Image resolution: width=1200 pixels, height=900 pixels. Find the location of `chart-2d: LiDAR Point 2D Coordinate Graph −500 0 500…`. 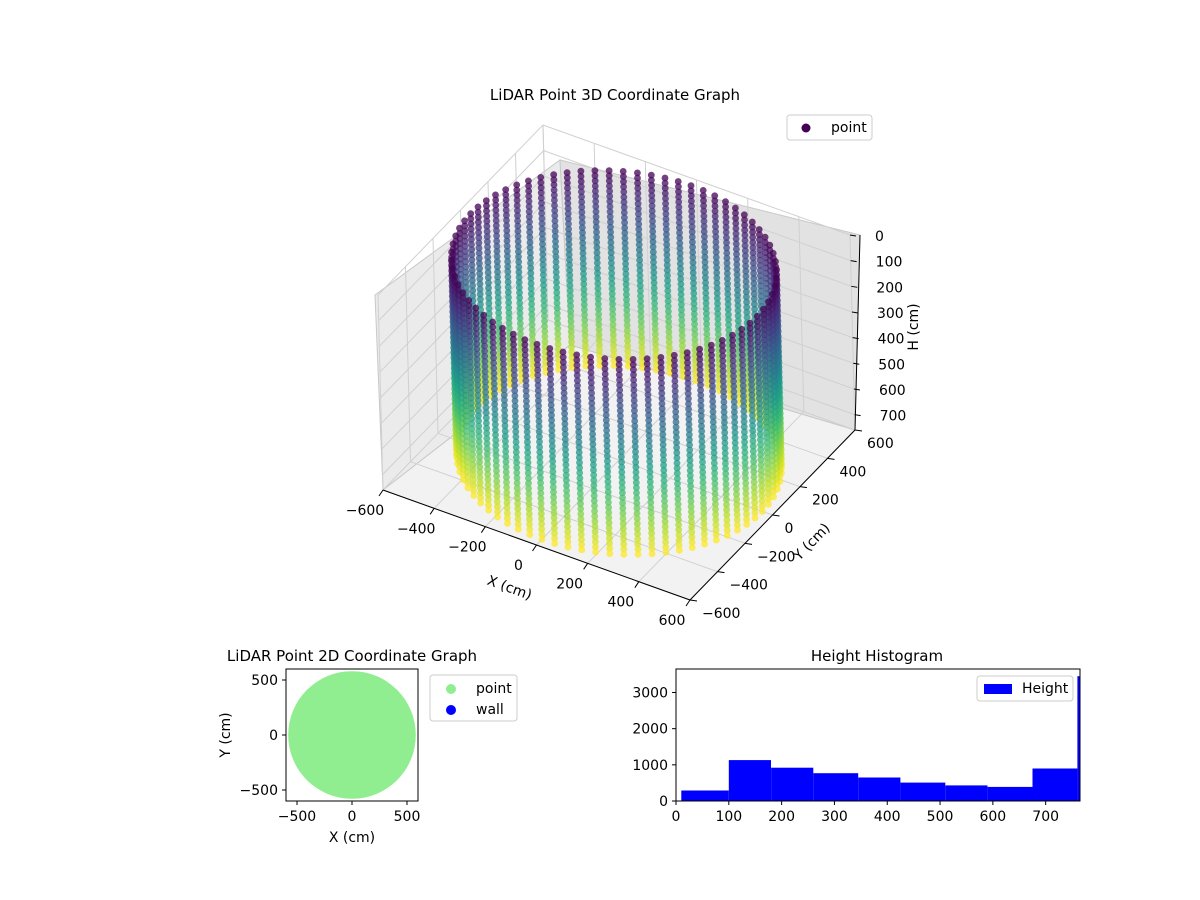

chart-2d: LiDAR Point 2D Coordinate Graph −500 0 500… is located at coordinates (368, 746).